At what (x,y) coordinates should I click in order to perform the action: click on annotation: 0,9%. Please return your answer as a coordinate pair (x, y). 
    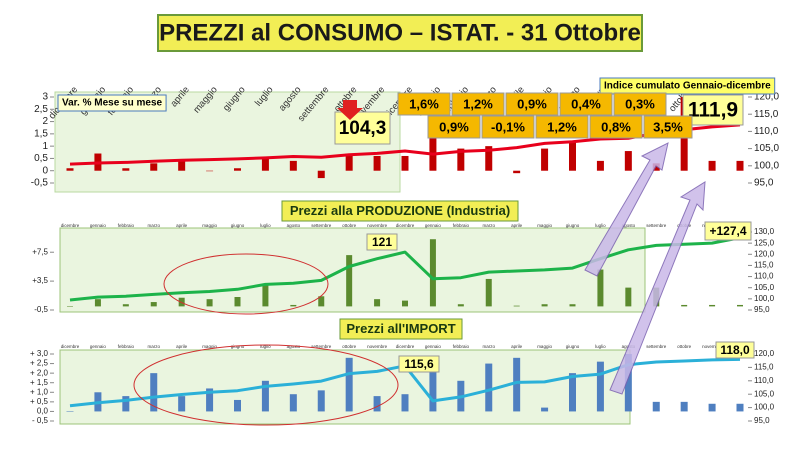
    Looking at the image, I should click on (454, 126).